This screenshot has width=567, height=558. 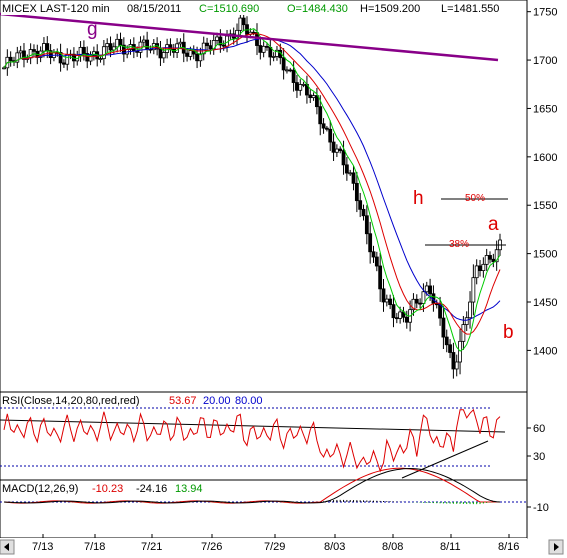 I want to click on x-tick-label: 7/13, so click(x=42, y=547).